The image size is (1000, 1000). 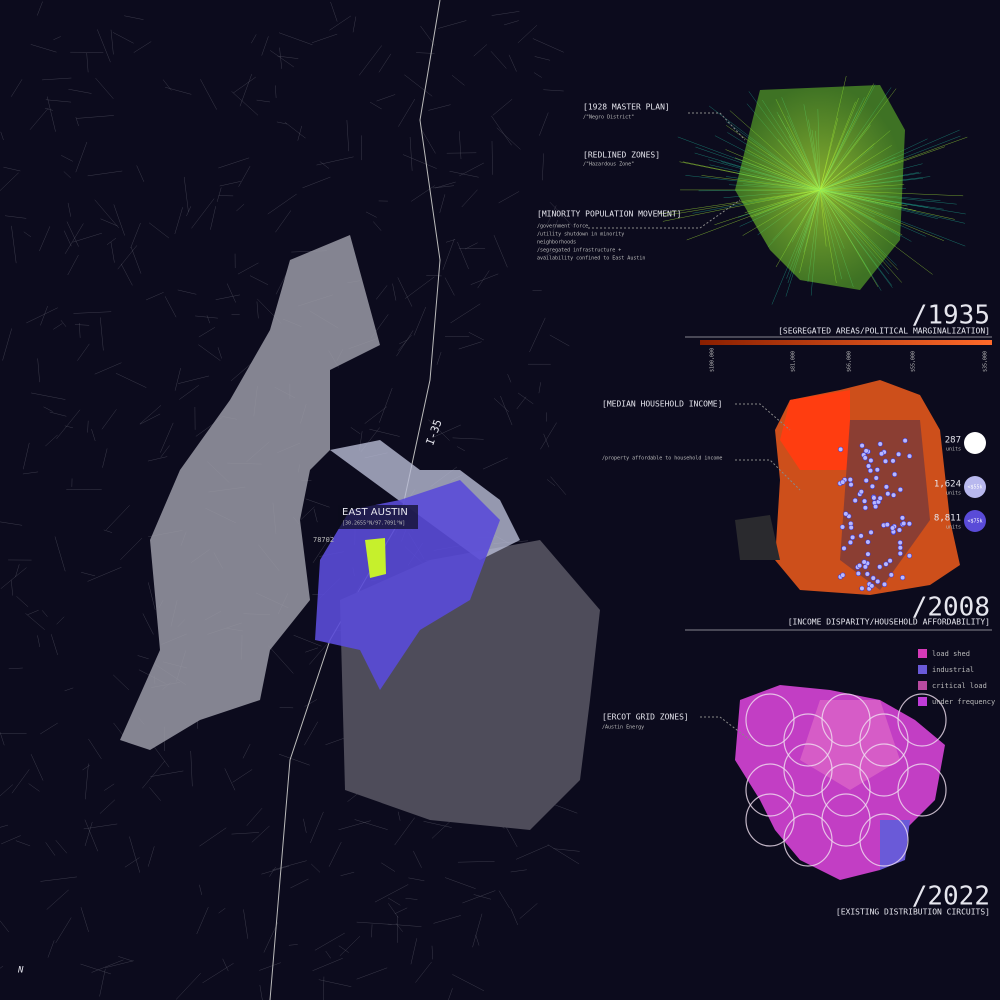 I want to click on panel-year: /2008, so click(x=951, y=608).